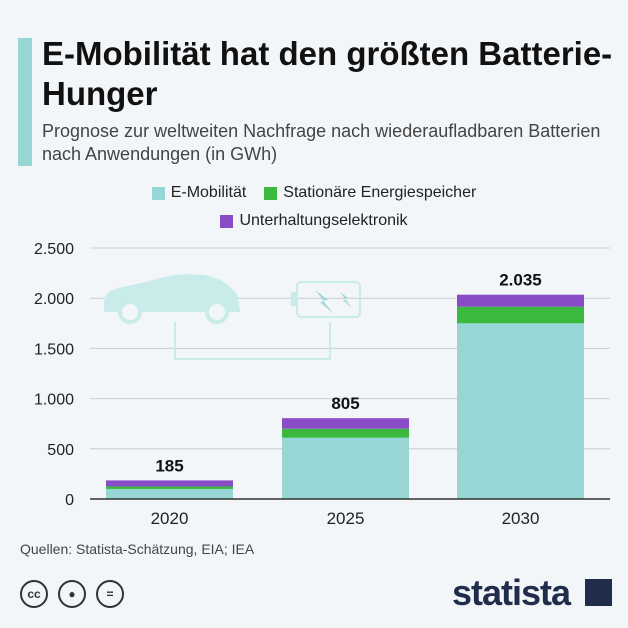 The height and width of the screenshot is (628, 628). What do you see at coordinates (345, 403) in the screenshot?
I see `total-label: 805` at bounding box center [345, 403].